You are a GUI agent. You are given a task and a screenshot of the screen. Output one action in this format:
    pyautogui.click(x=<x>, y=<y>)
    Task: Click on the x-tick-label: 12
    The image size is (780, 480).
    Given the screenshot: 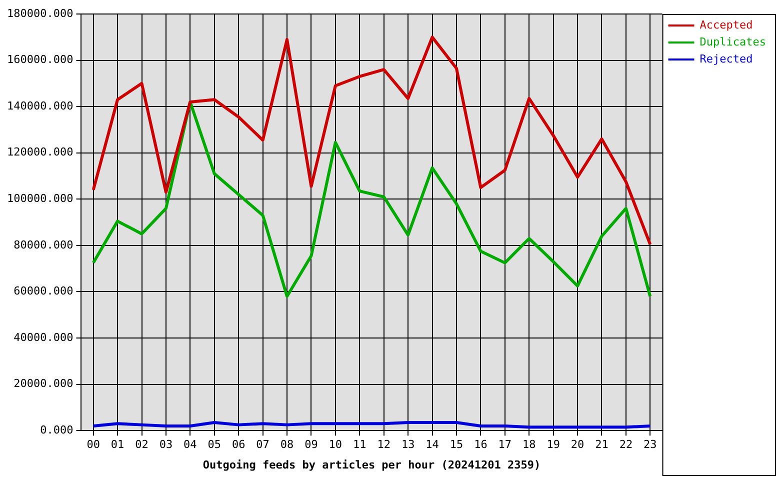 What is the action you would take?
    pyautogui.click(x=383, y=445)
    